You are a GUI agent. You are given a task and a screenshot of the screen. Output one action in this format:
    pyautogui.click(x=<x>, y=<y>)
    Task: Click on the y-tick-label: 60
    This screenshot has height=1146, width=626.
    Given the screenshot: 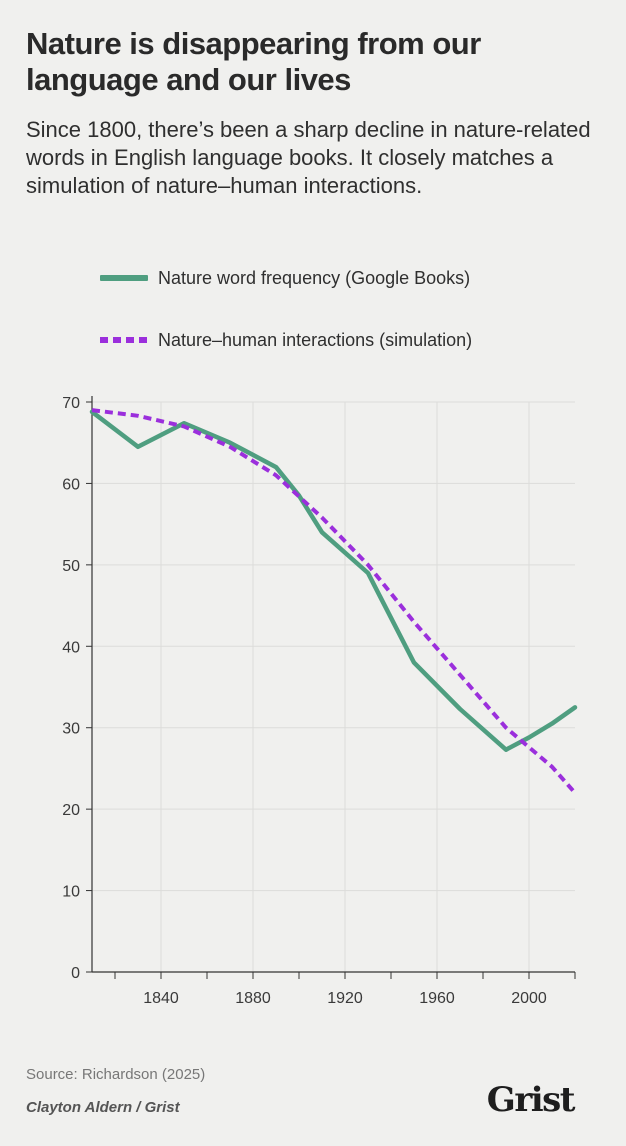 What is the action you would take?
    pyautogui.click(x=71, y=484)
    